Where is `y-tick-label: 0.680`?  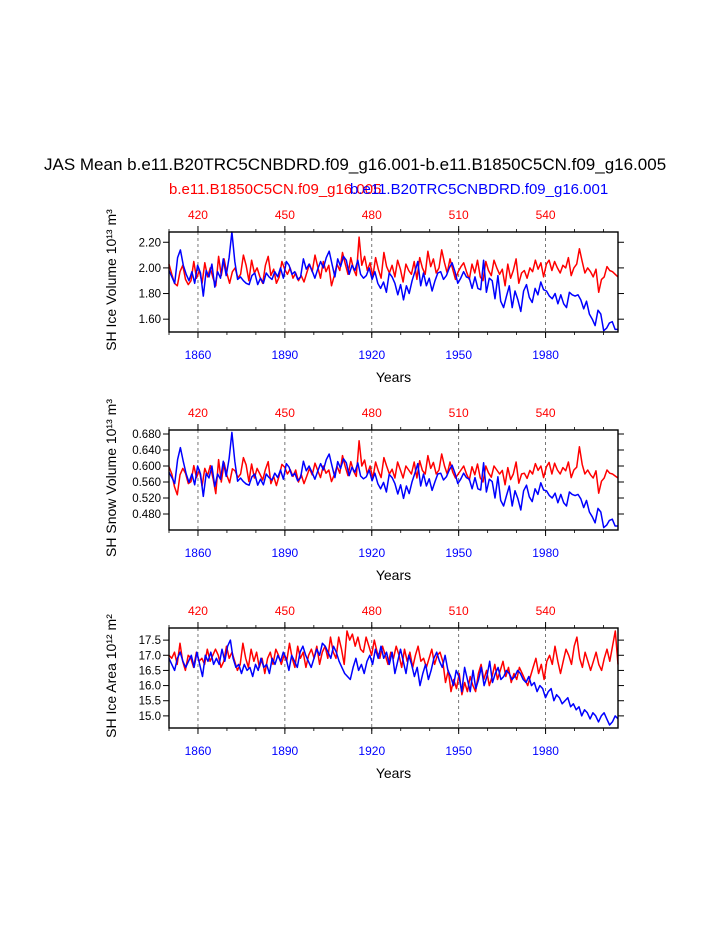 y-tick-label: 0.680 is located at coordinates (146, 435).